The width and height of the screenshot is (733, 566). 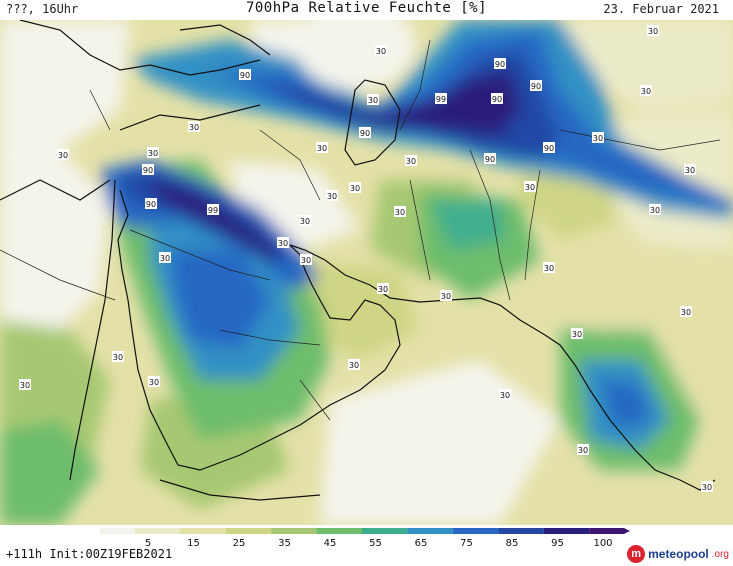 What do you see at coordinates (284, 542) in the screenshot?
I see `colorbar-tick-label: 35` at bounding box center [284, 542].